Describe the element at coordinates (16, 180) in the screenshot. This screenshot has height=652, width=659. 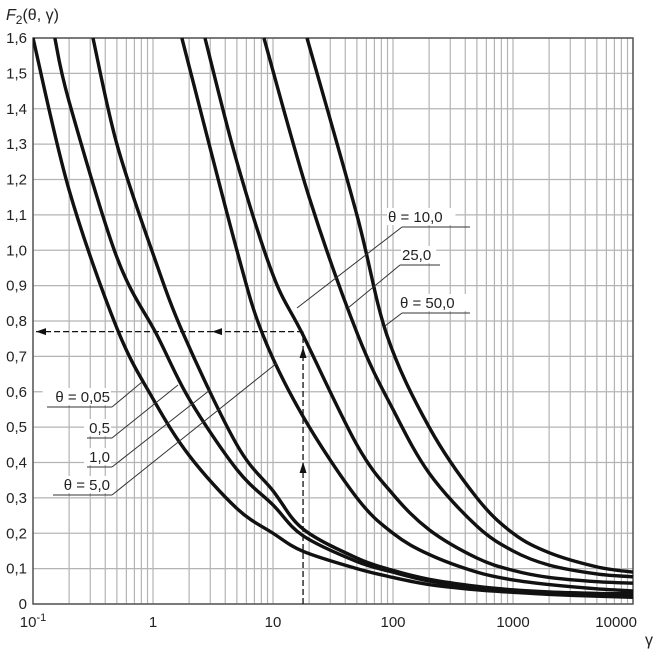
I see `y-tick-label: 1,2` at that location.